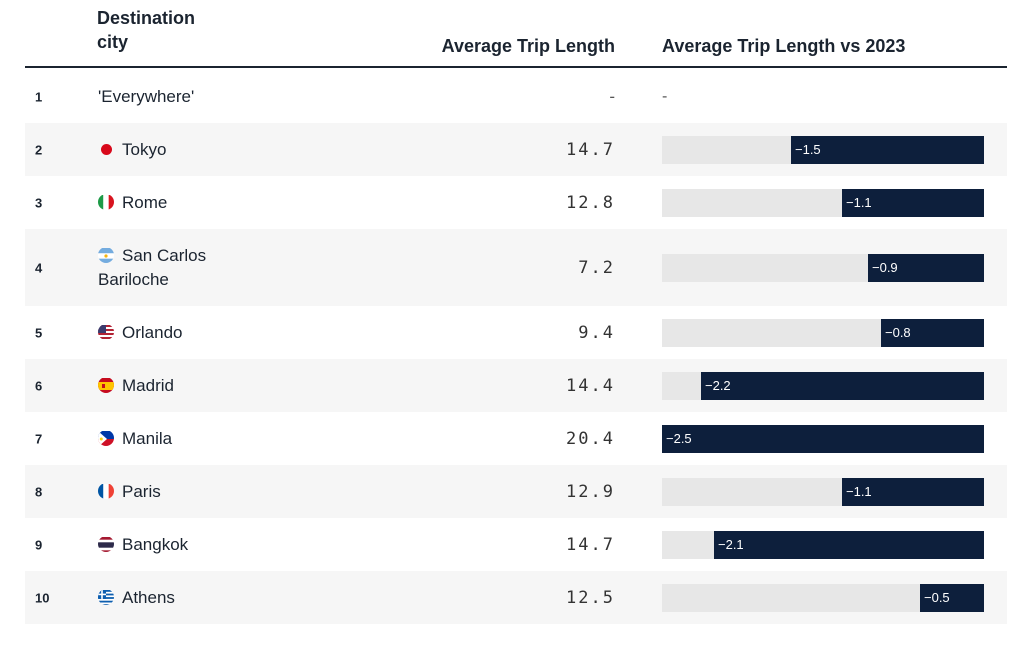 This screenshot has height=648, width=1024. I want to click on bar-value-label: −0.5, so click(937, 597).